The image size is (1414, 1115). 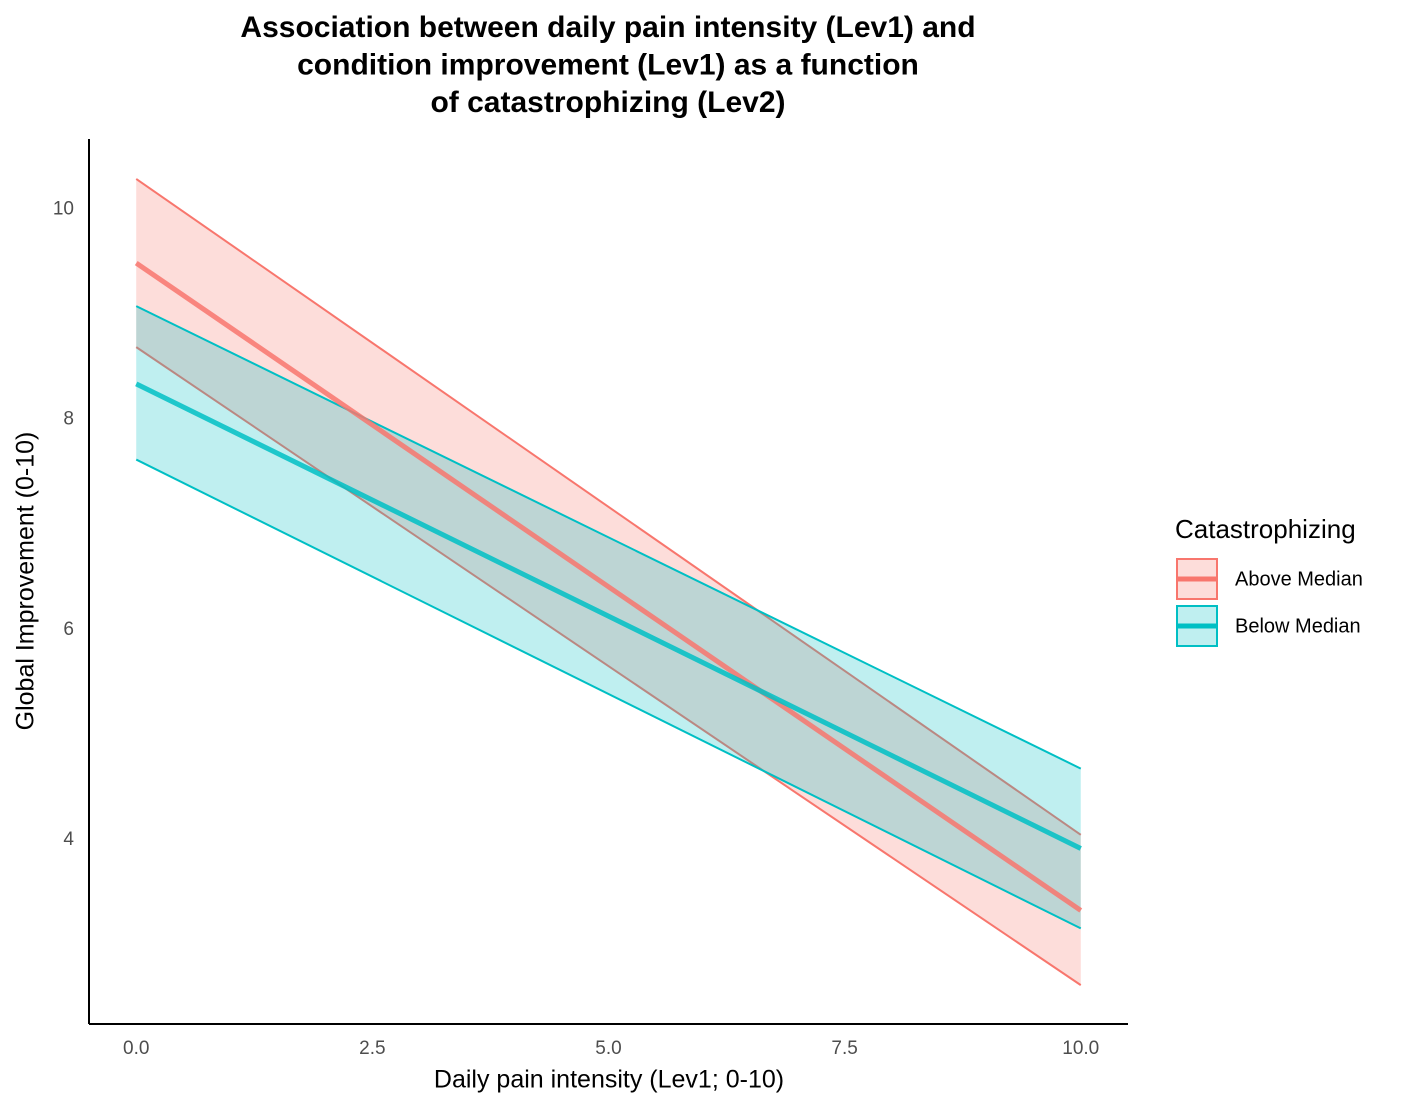 I want to click on legend-title: Catastrophizing, so click(x=1265, y=529).